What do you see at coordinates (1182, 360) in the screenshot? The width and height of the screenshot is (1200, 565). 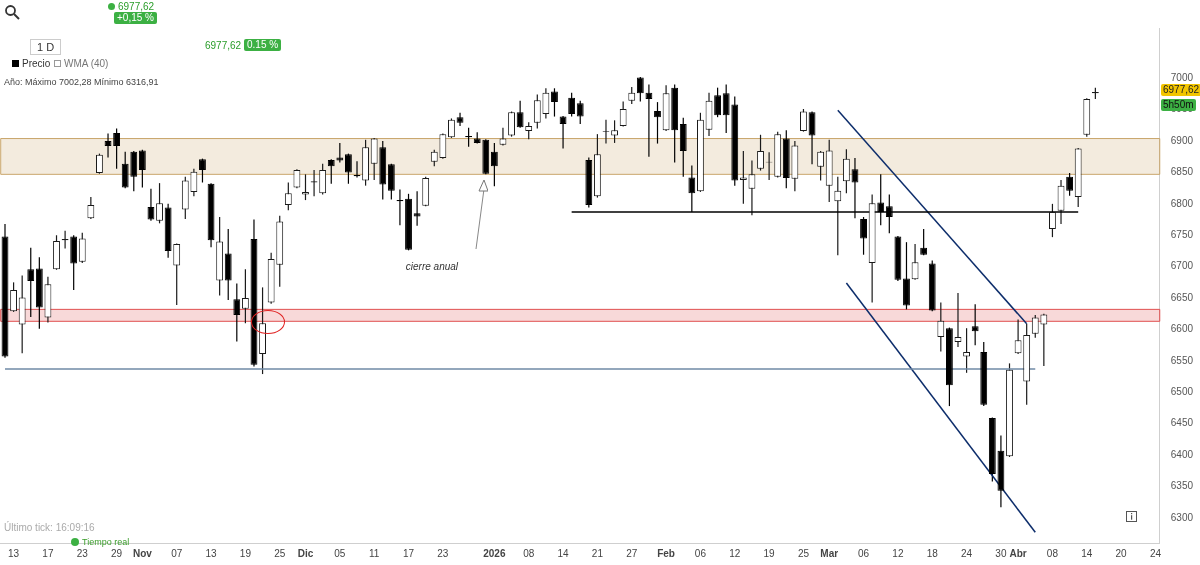 I see `y-tick-label: 6550` at bounding box center [1182, 360].